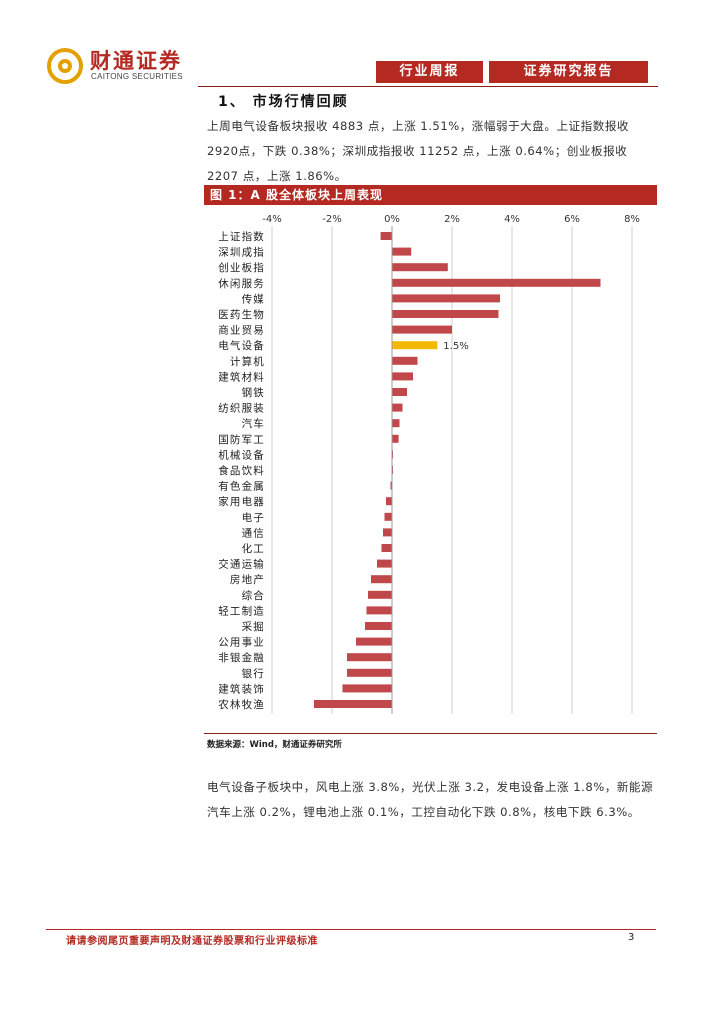 The image size is (724, 1024). I want to click on footer-divider, so click(351, 929).